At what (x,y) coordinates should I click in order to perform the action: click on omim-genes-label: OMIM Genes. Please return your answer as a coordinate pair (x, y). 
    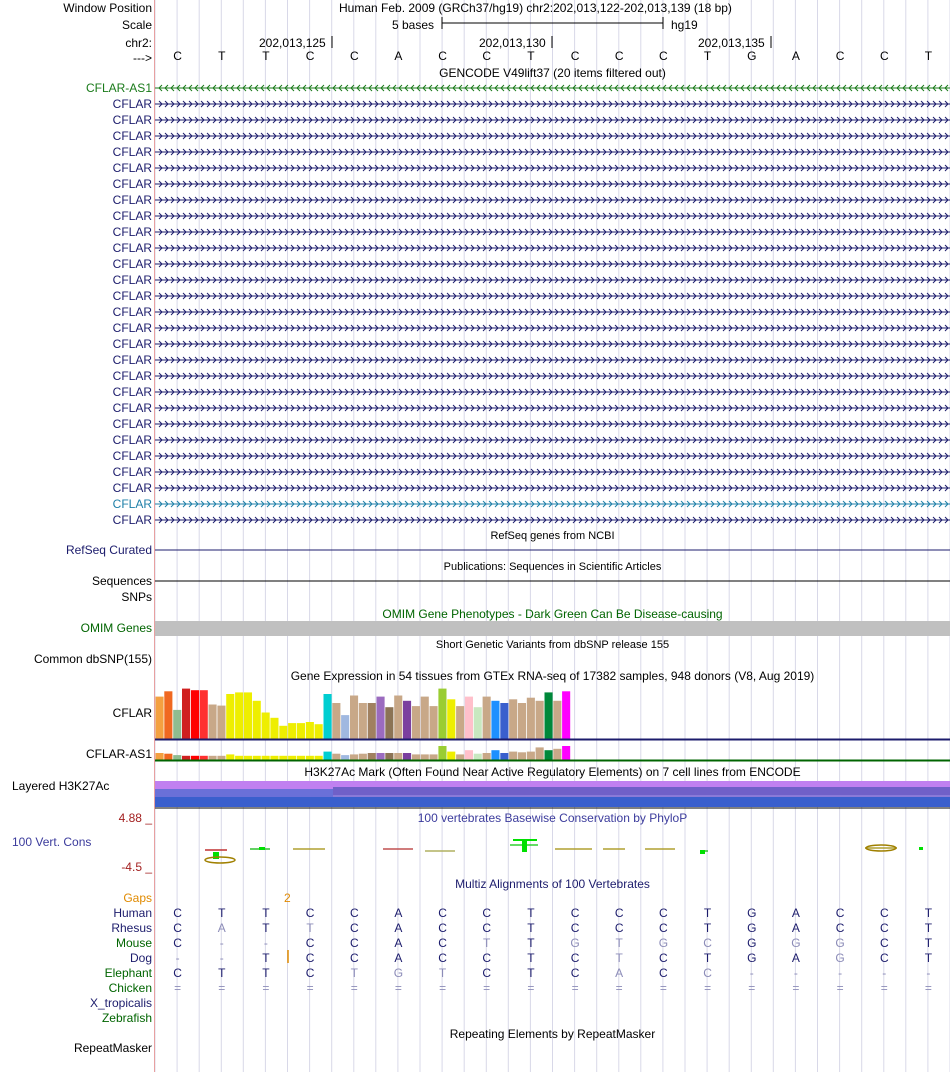
    Looking at the image, I should click on (116, 628).